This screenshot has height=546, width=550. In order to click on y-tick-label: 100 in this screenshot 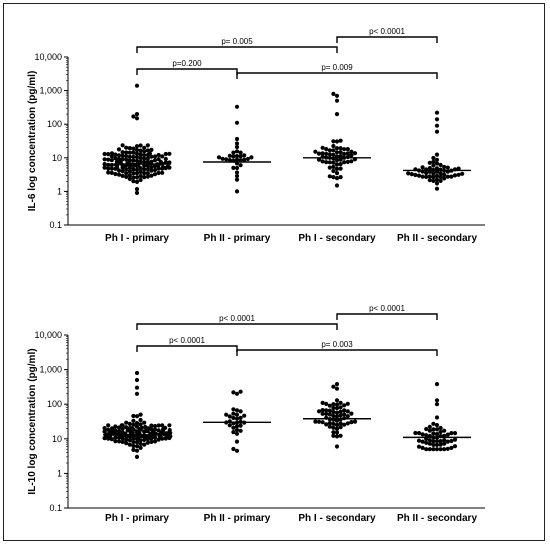, I will do `click(54, 404)`.